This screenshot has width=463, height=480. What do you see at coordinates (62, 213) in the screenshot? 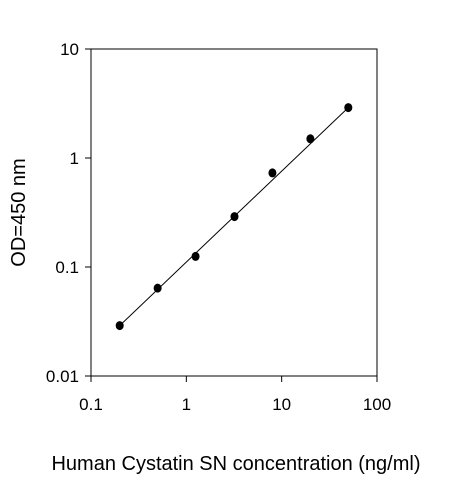
I see `y-axis-tick-labels: 0.01 0.1 1 10` at bounding box center [62, 213].